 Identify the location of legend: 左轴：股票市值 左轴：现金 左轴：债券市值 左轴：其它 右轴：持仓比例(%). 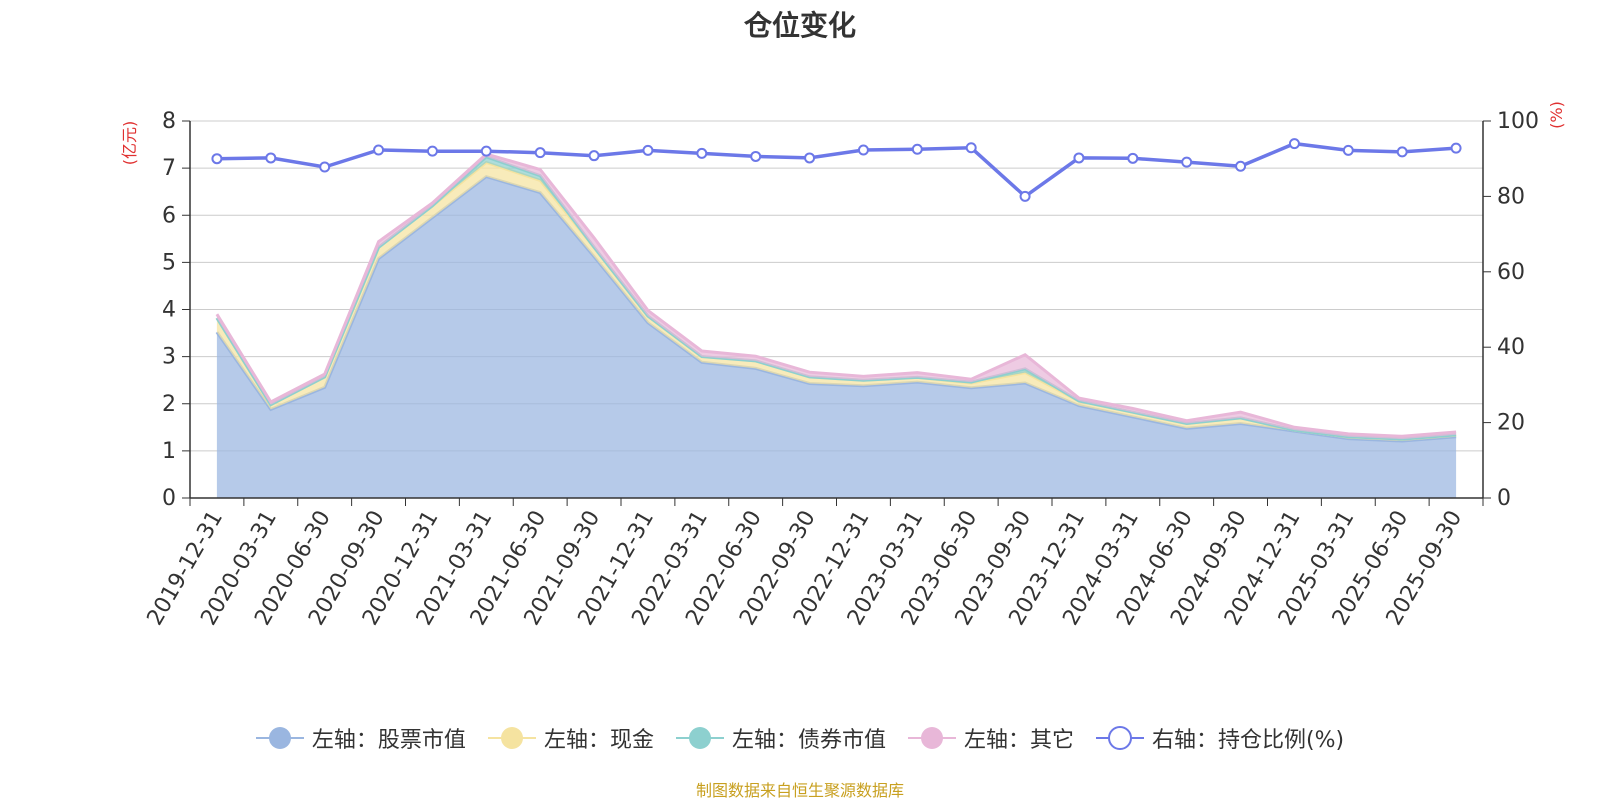
(800, 738).